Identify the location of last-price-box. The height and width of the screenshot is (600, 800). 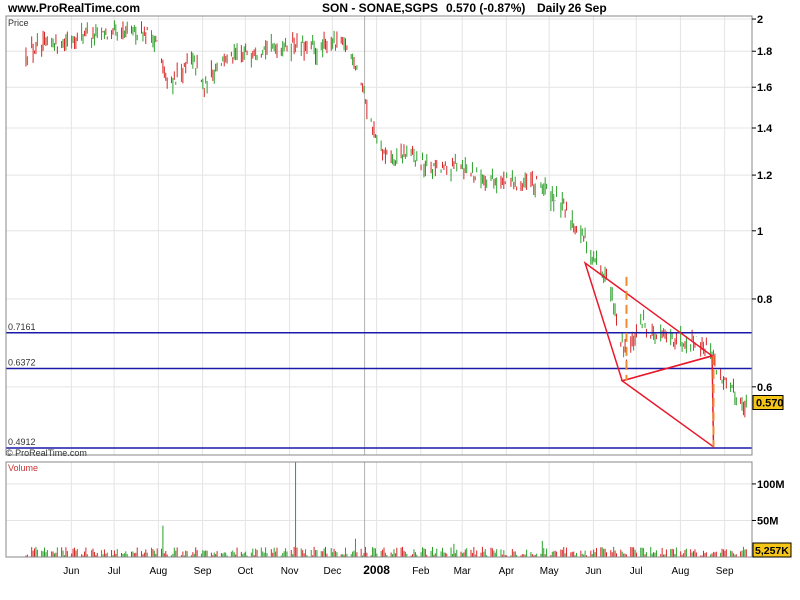
(768, 403).